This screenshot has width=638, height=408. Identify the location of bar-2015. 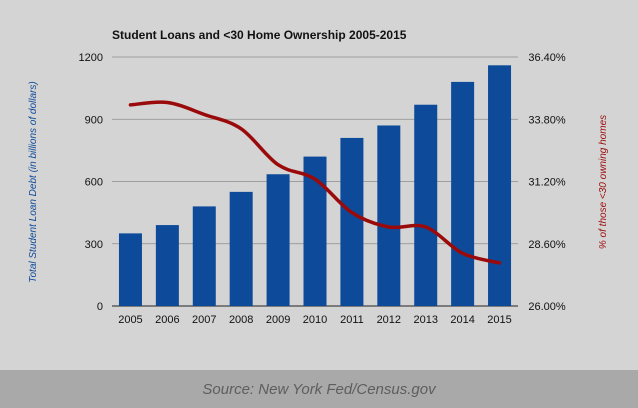
(500, 185).